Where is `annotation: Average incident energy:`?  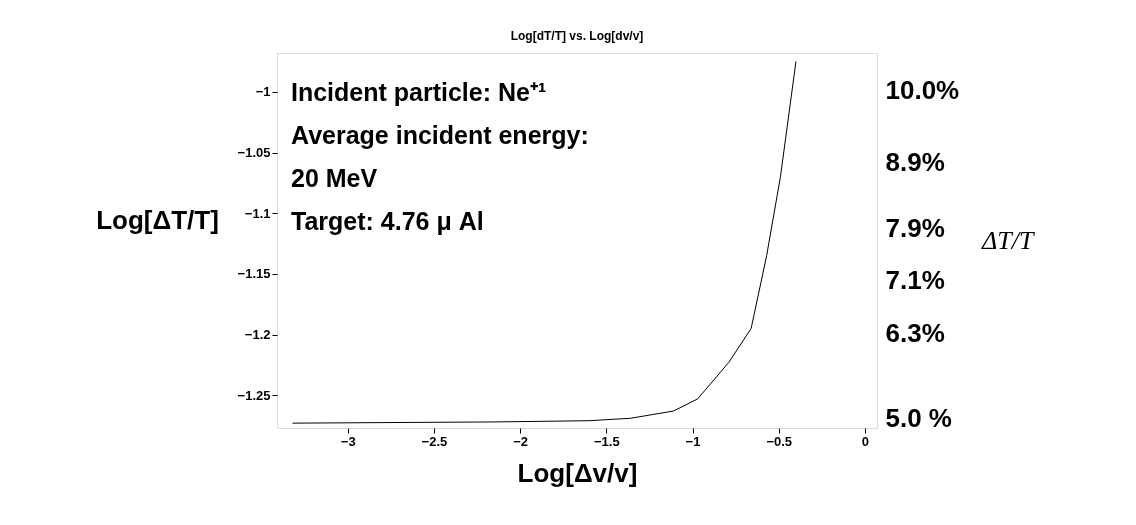
annotation: Average incident energy: is located at coordinates (440, 135).